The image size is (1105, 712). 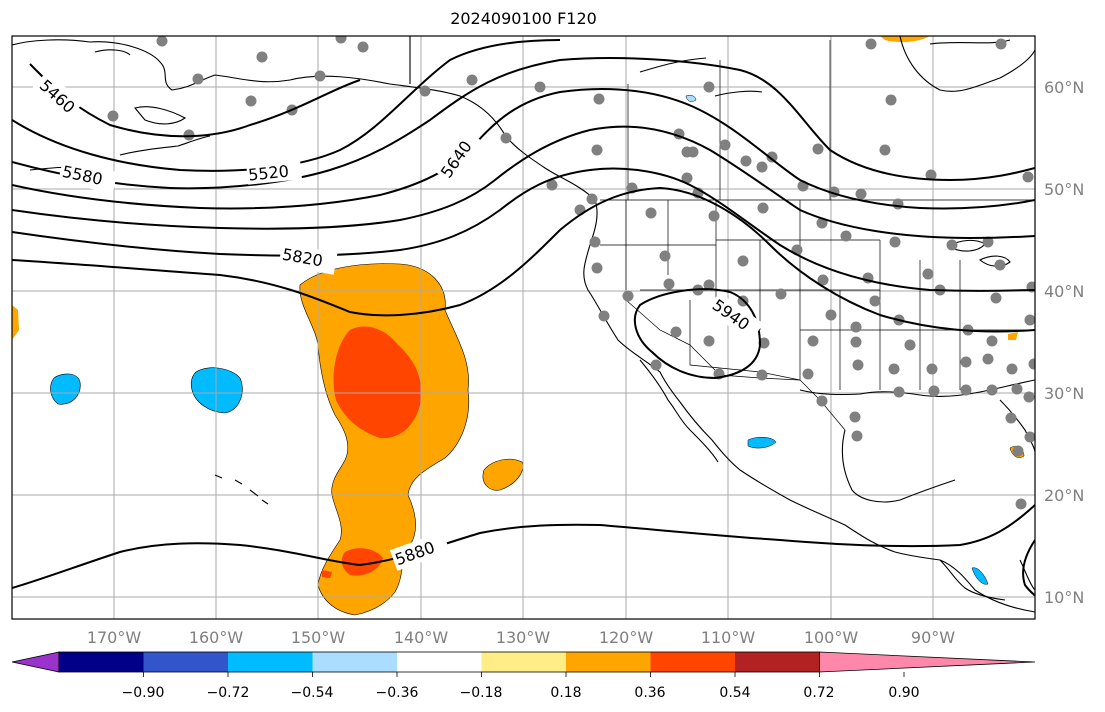 I want to click on colorbar-extend-min, so click(x=35, y=662).